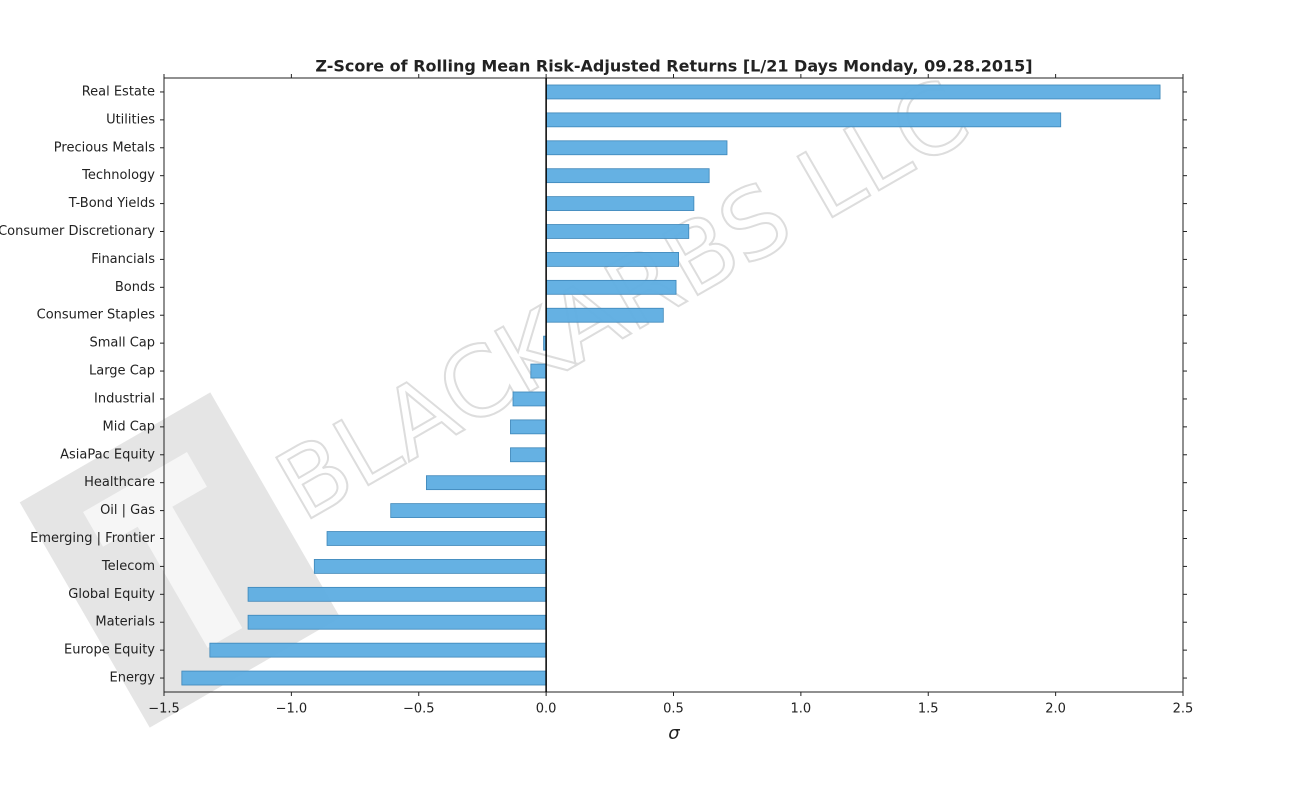 The height and width of the screenshot is (792, 1314). Describe the element at coordinates (674, 733) in the screenshot. I see `x-axis-label: σ` at that location.